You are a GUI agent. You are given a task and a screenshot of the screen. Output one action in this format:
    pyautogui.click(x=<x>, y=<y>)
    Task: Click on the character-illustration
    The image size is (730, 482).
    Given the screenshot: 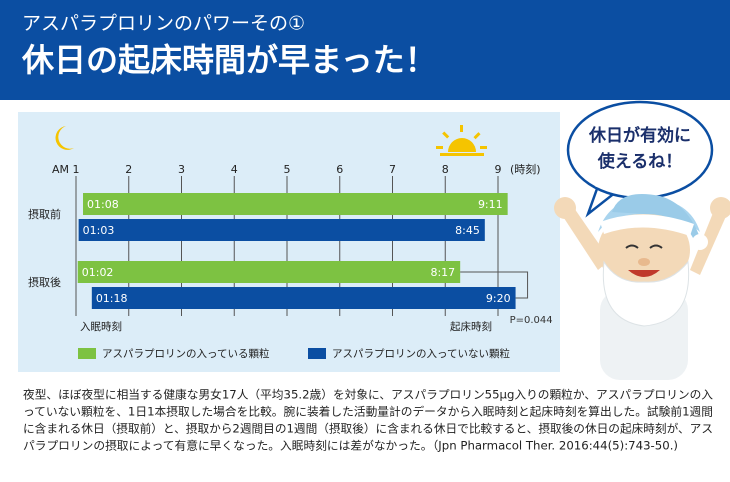 What is the action you would take?
    pyautogui.click(x=642, y=287)
    